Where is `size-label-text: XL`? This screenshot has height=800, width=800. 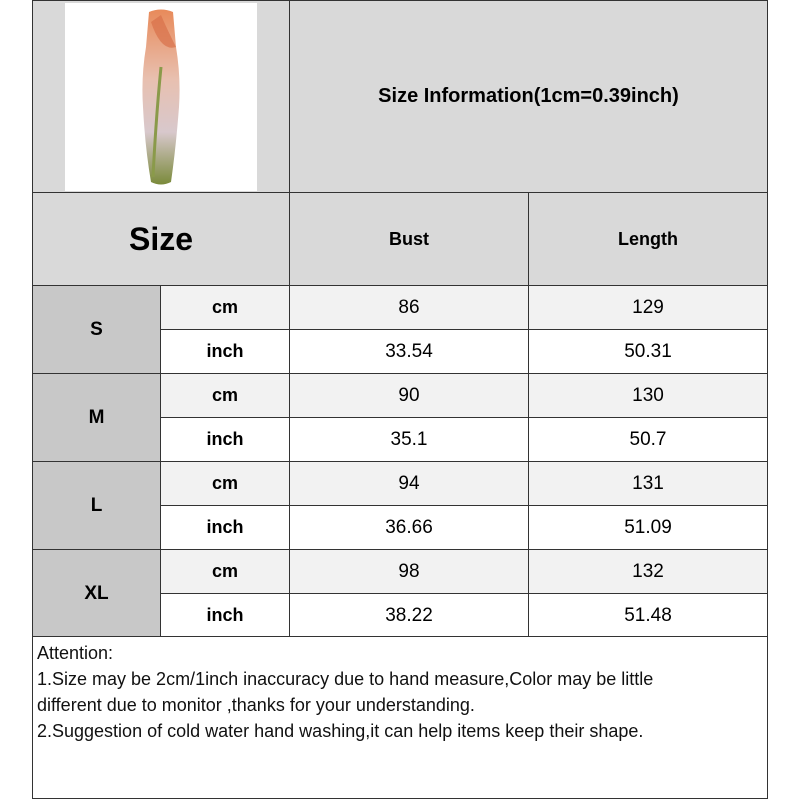 size-label-text: XL is located at coordinates (96, 593).